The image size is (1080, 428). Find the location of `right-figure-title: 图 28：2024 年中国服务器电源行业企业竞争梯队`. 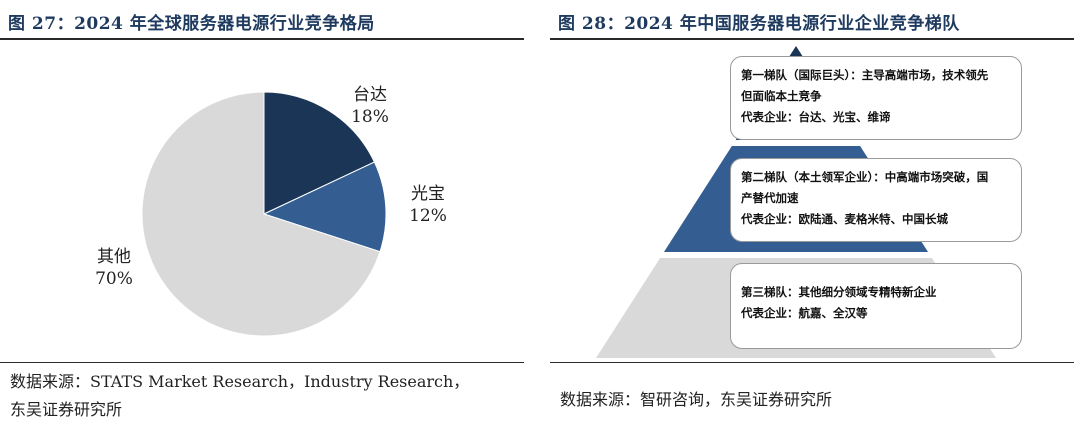

right-figure-title: 图 28：2024 年中国服务器电源行业企业竞争梯队 is located at coordinates (759, 24).